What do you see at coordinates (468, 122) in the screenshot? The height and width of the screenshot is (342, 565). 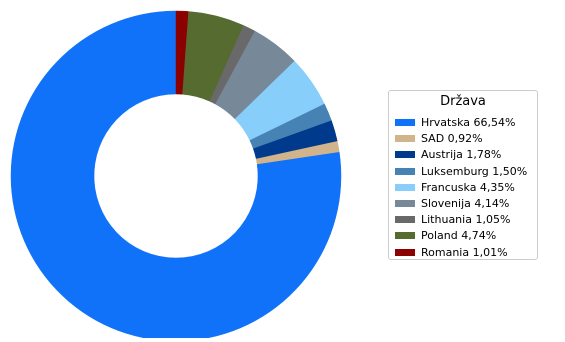 I see `legend-label-0: Hrvatska 66,54%` at bounding box center [468, 122].